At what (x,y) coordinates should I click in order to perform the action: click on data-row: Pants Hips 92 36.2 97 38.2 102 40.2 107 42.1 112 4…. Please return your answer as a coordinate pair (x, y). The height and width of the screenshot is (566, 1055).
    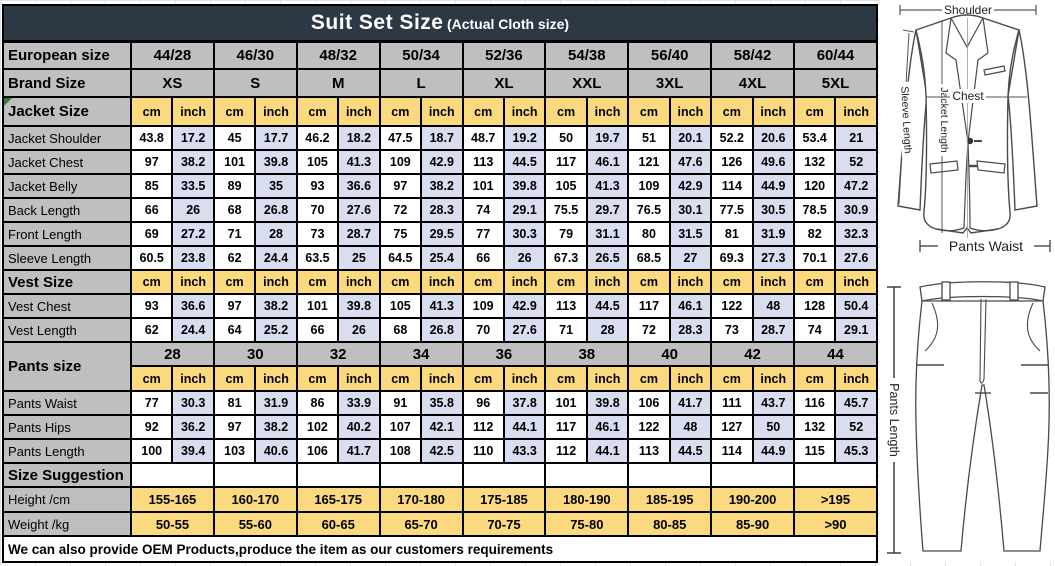
    Looking at the image, I should click on (440, 427).